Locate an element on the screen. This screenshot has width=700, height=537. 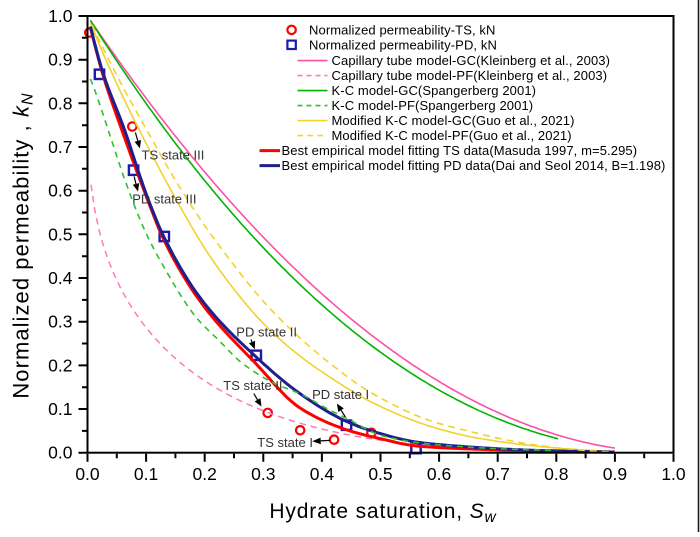
svg-text: Normalized permeability-TS, kN is located at coordinates (402, 30).